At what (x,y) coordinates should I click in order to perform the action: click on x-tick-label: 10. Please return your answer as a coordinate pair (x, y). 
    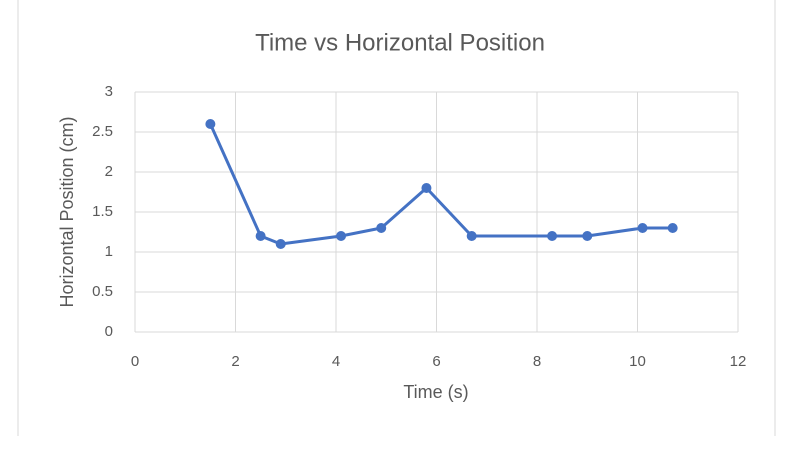
    Looking at the image, I should click on (637, 361).